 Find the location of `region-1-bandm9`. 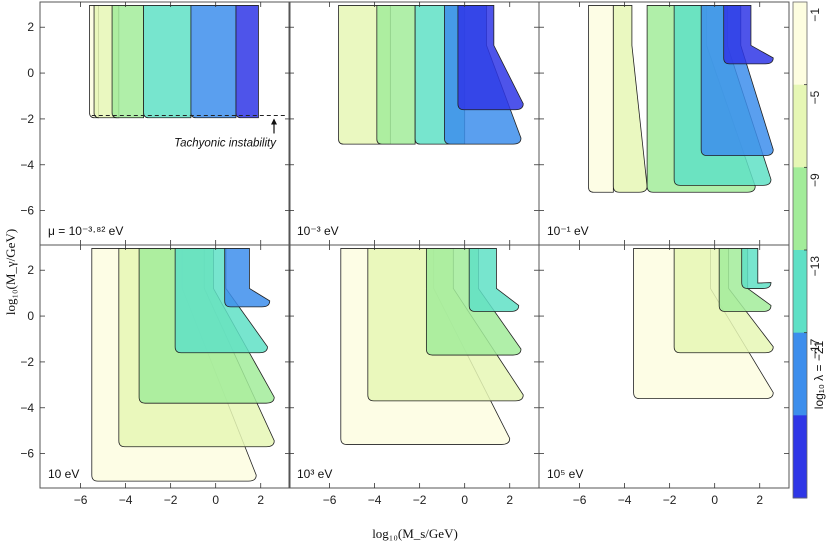

region-1-bandm9 is located at coordinates (128, 62).